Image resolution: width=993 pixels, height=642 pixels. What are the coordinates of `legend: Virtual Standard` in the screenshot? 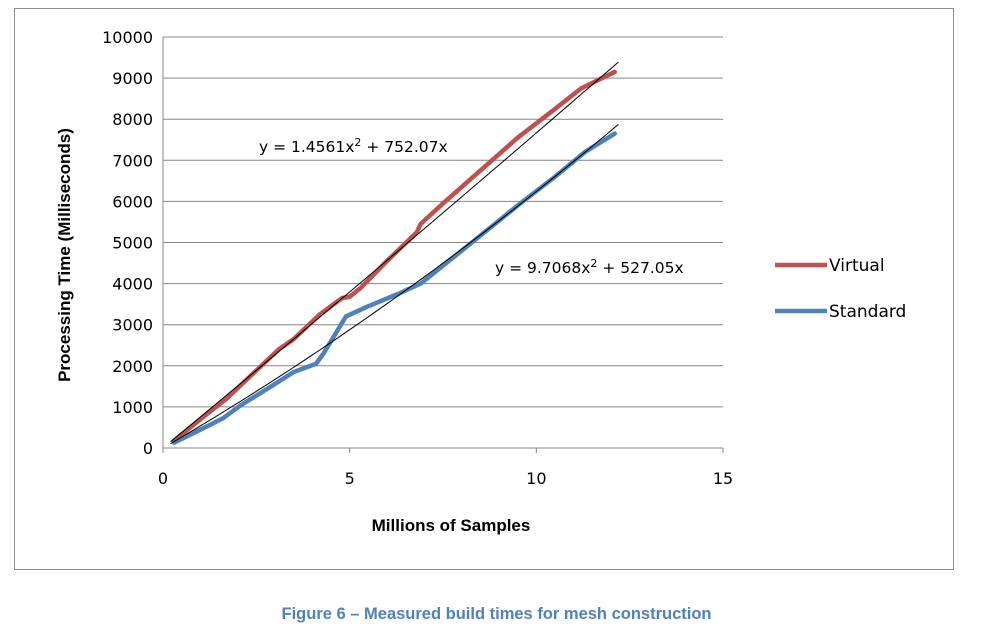 It's located at (840, 289).